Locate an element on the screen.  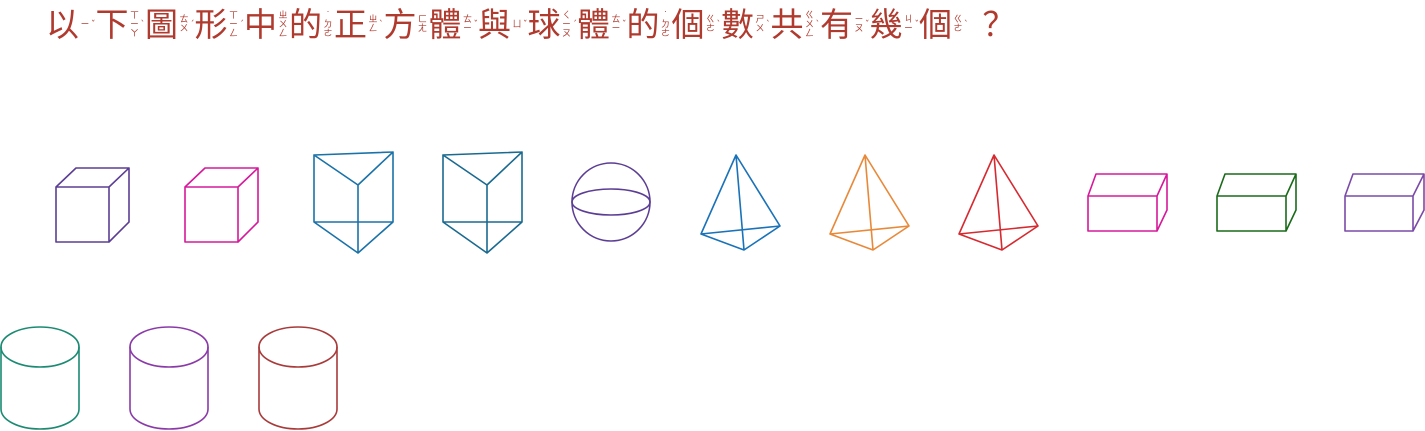
zhuyin-symbols: ㄒㄧㄥ is located at coordinates (233, 24).